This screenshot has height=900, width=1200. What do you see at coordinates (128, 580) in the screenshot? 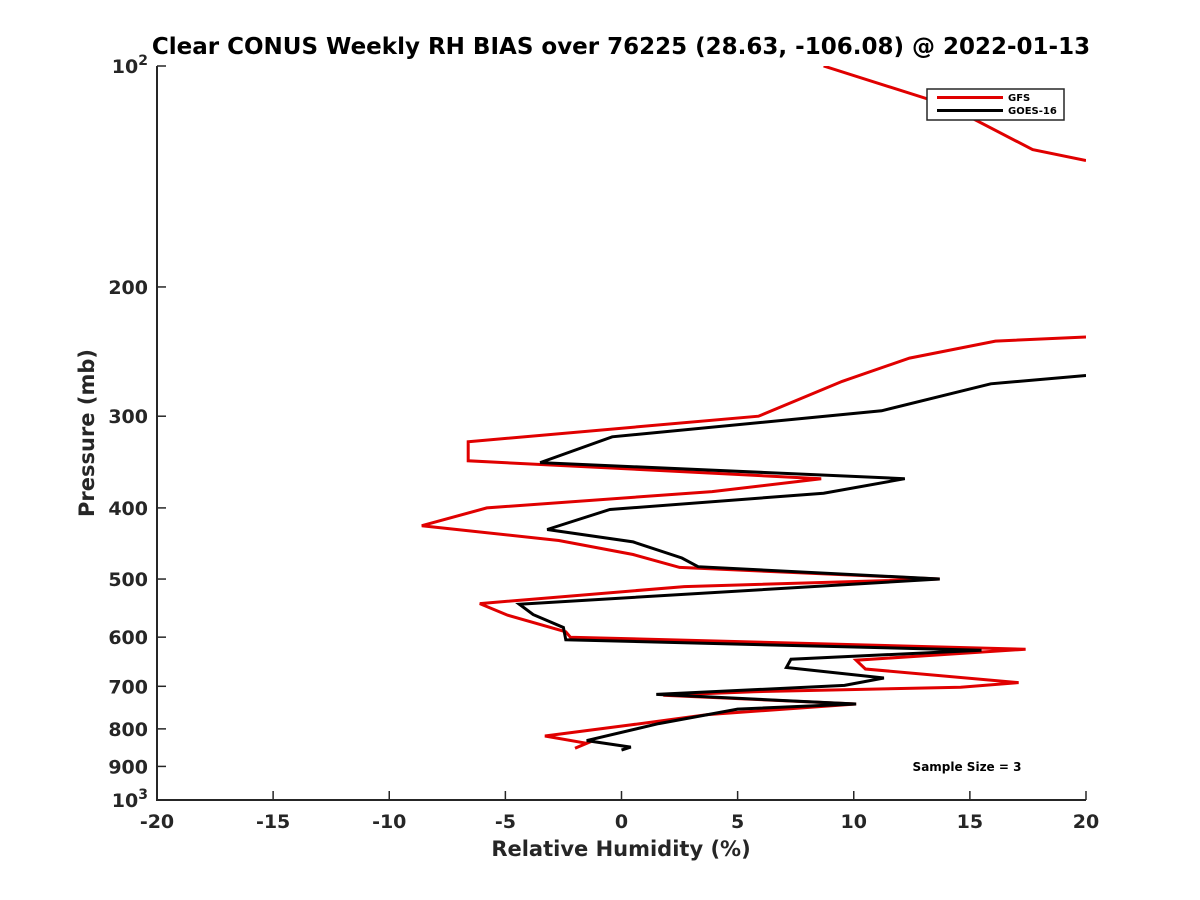
I see `y-tick-label: 500` at bounding box center [128, 580].